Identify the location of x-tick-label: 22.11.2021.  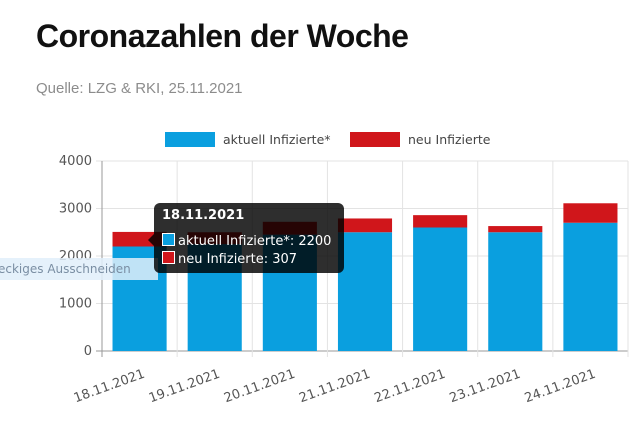
(409, 387).